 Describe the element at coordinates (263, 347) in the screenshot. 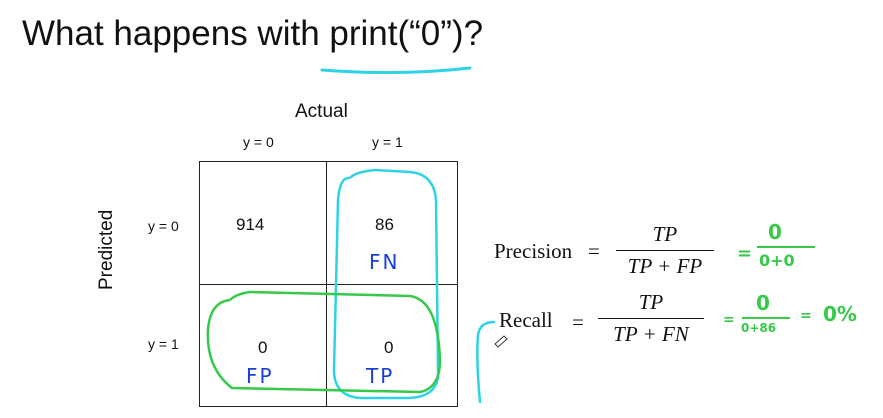

I see `cell-fp-value: 0` at that location.